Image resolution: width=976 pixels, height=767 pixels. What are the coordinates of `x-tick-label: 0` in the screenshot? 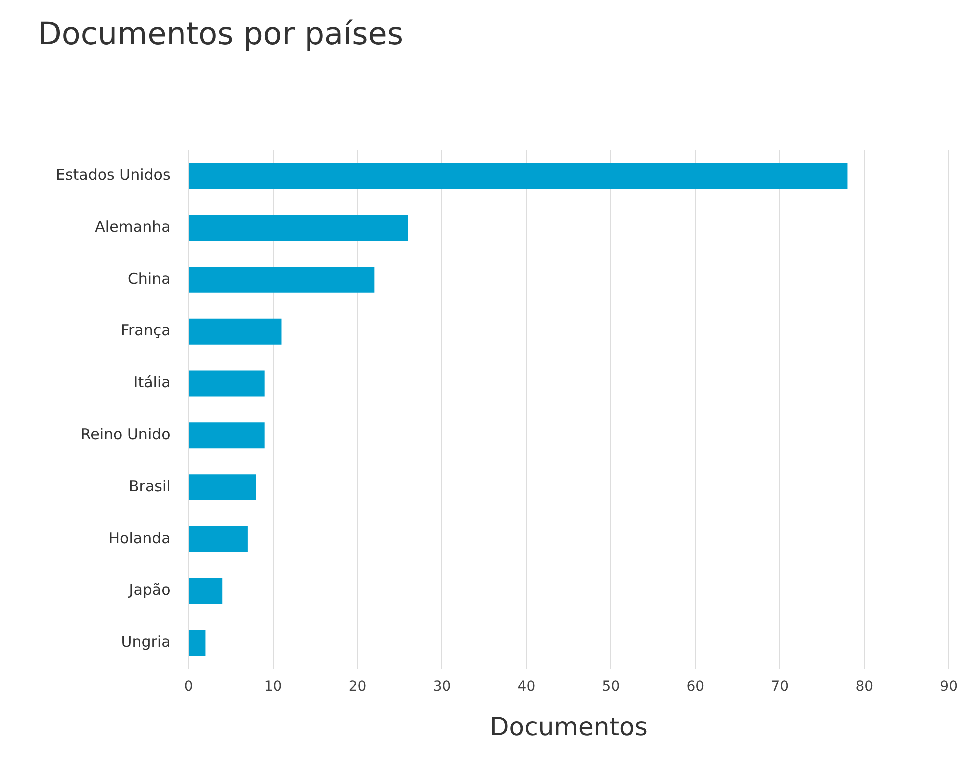 It's located at (189, 687).